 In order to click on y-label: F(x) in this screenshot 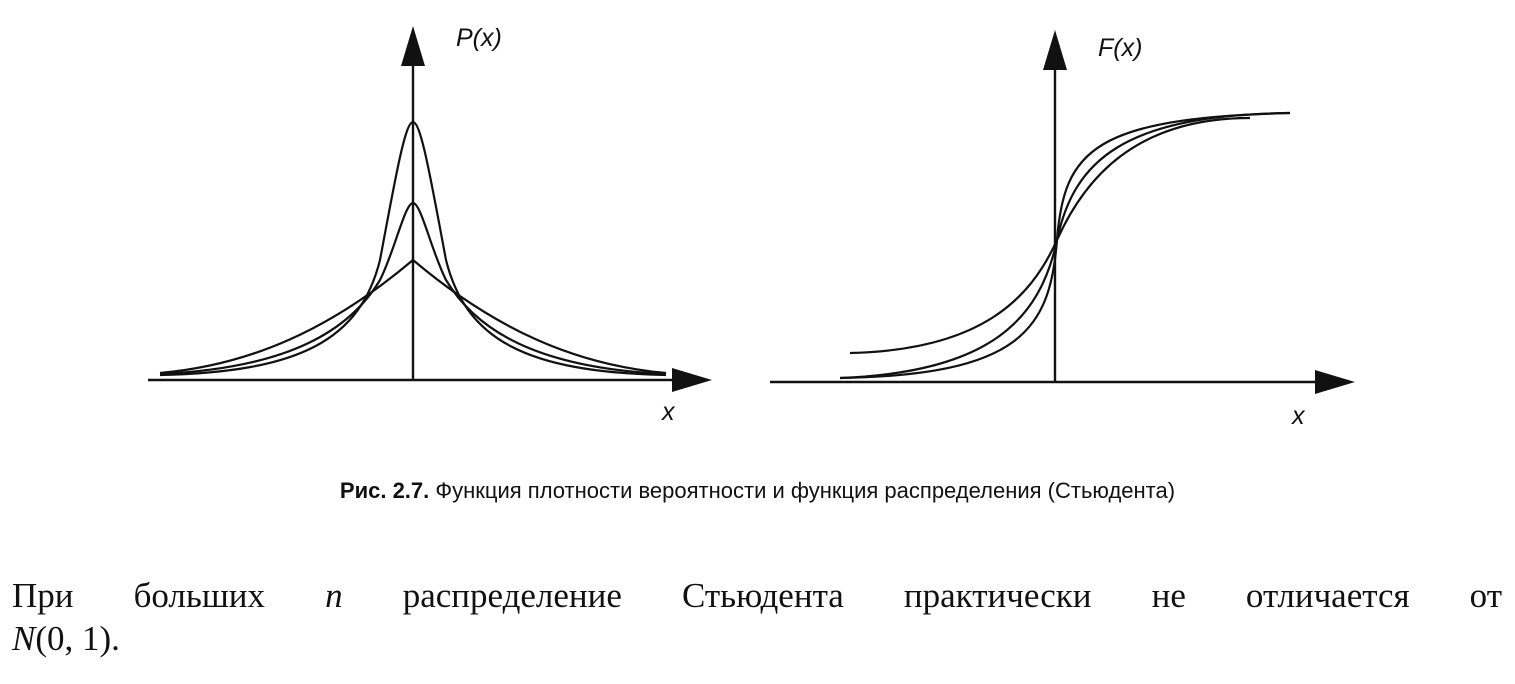, I will do `click(1120, 48)`.